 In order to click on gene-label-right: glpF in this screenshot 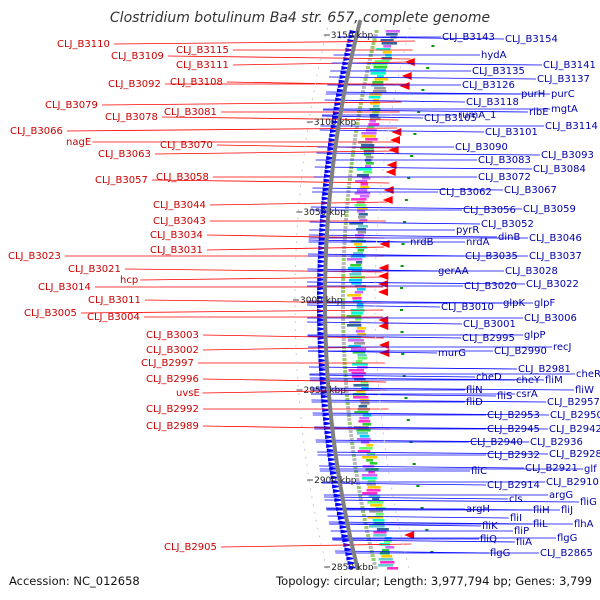, I will do `click(544, 303)`.